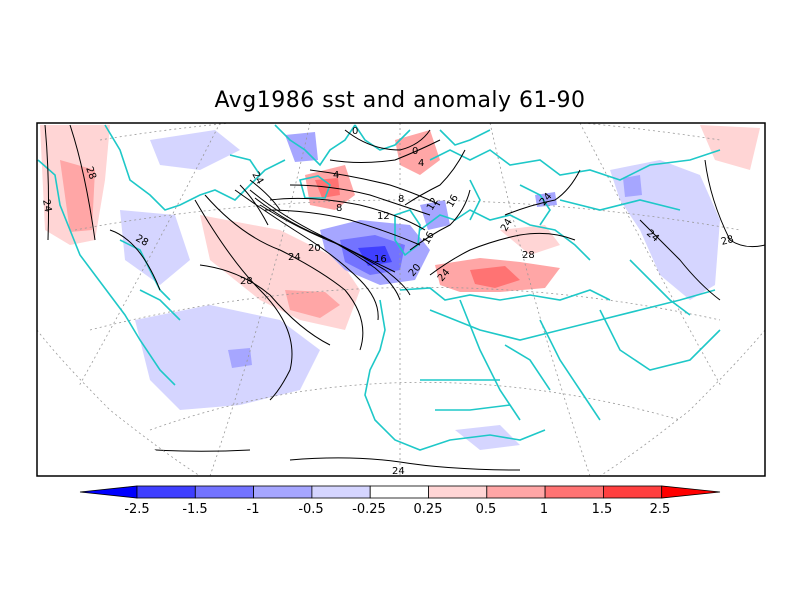  I want to click on contour-label: 16, so click(380, 259).